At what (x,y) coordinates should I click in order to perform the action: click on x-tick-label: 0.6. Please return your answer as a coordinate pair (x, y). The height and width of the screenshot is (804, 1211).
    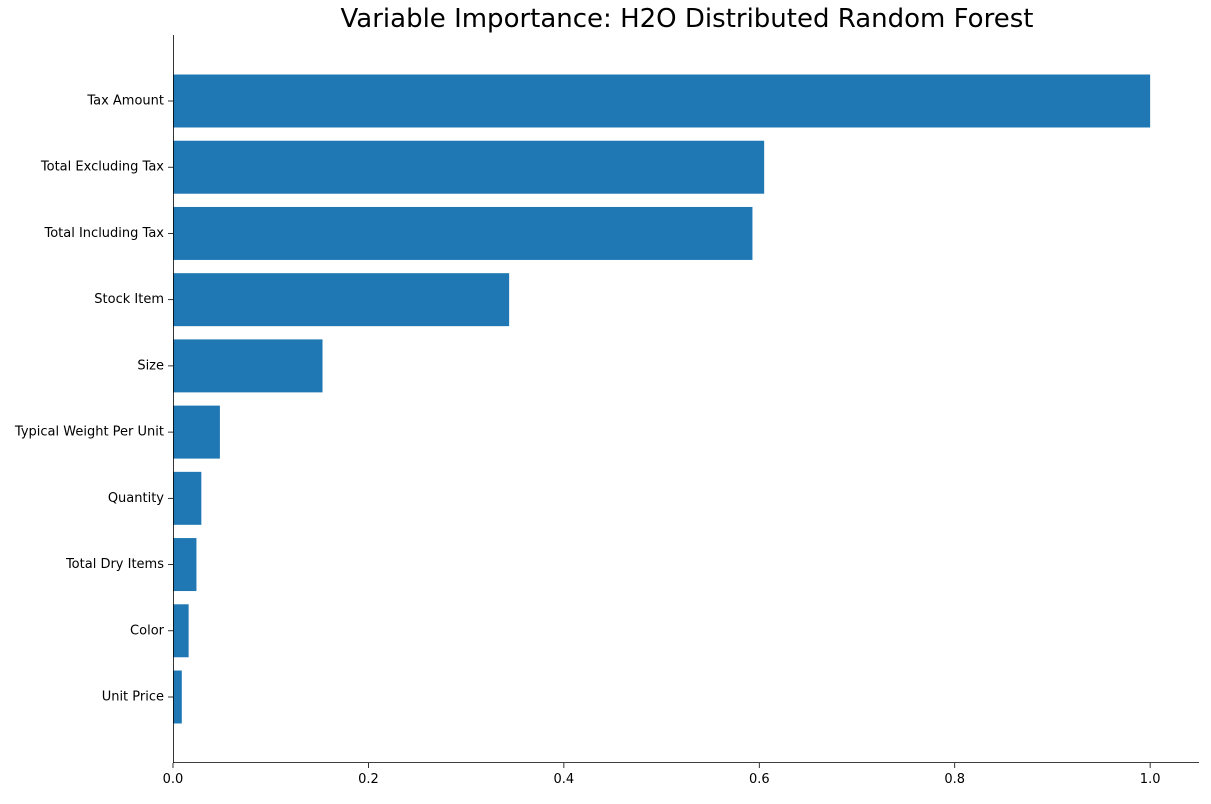
    Looking at the image, I should click on (759, 779).